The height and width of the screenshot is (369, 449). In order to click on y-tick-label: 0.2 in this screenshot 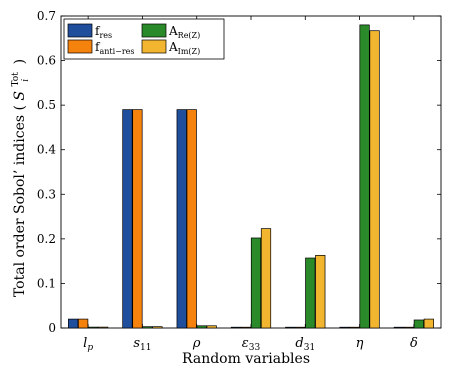, I will do `click(46, 239)`.